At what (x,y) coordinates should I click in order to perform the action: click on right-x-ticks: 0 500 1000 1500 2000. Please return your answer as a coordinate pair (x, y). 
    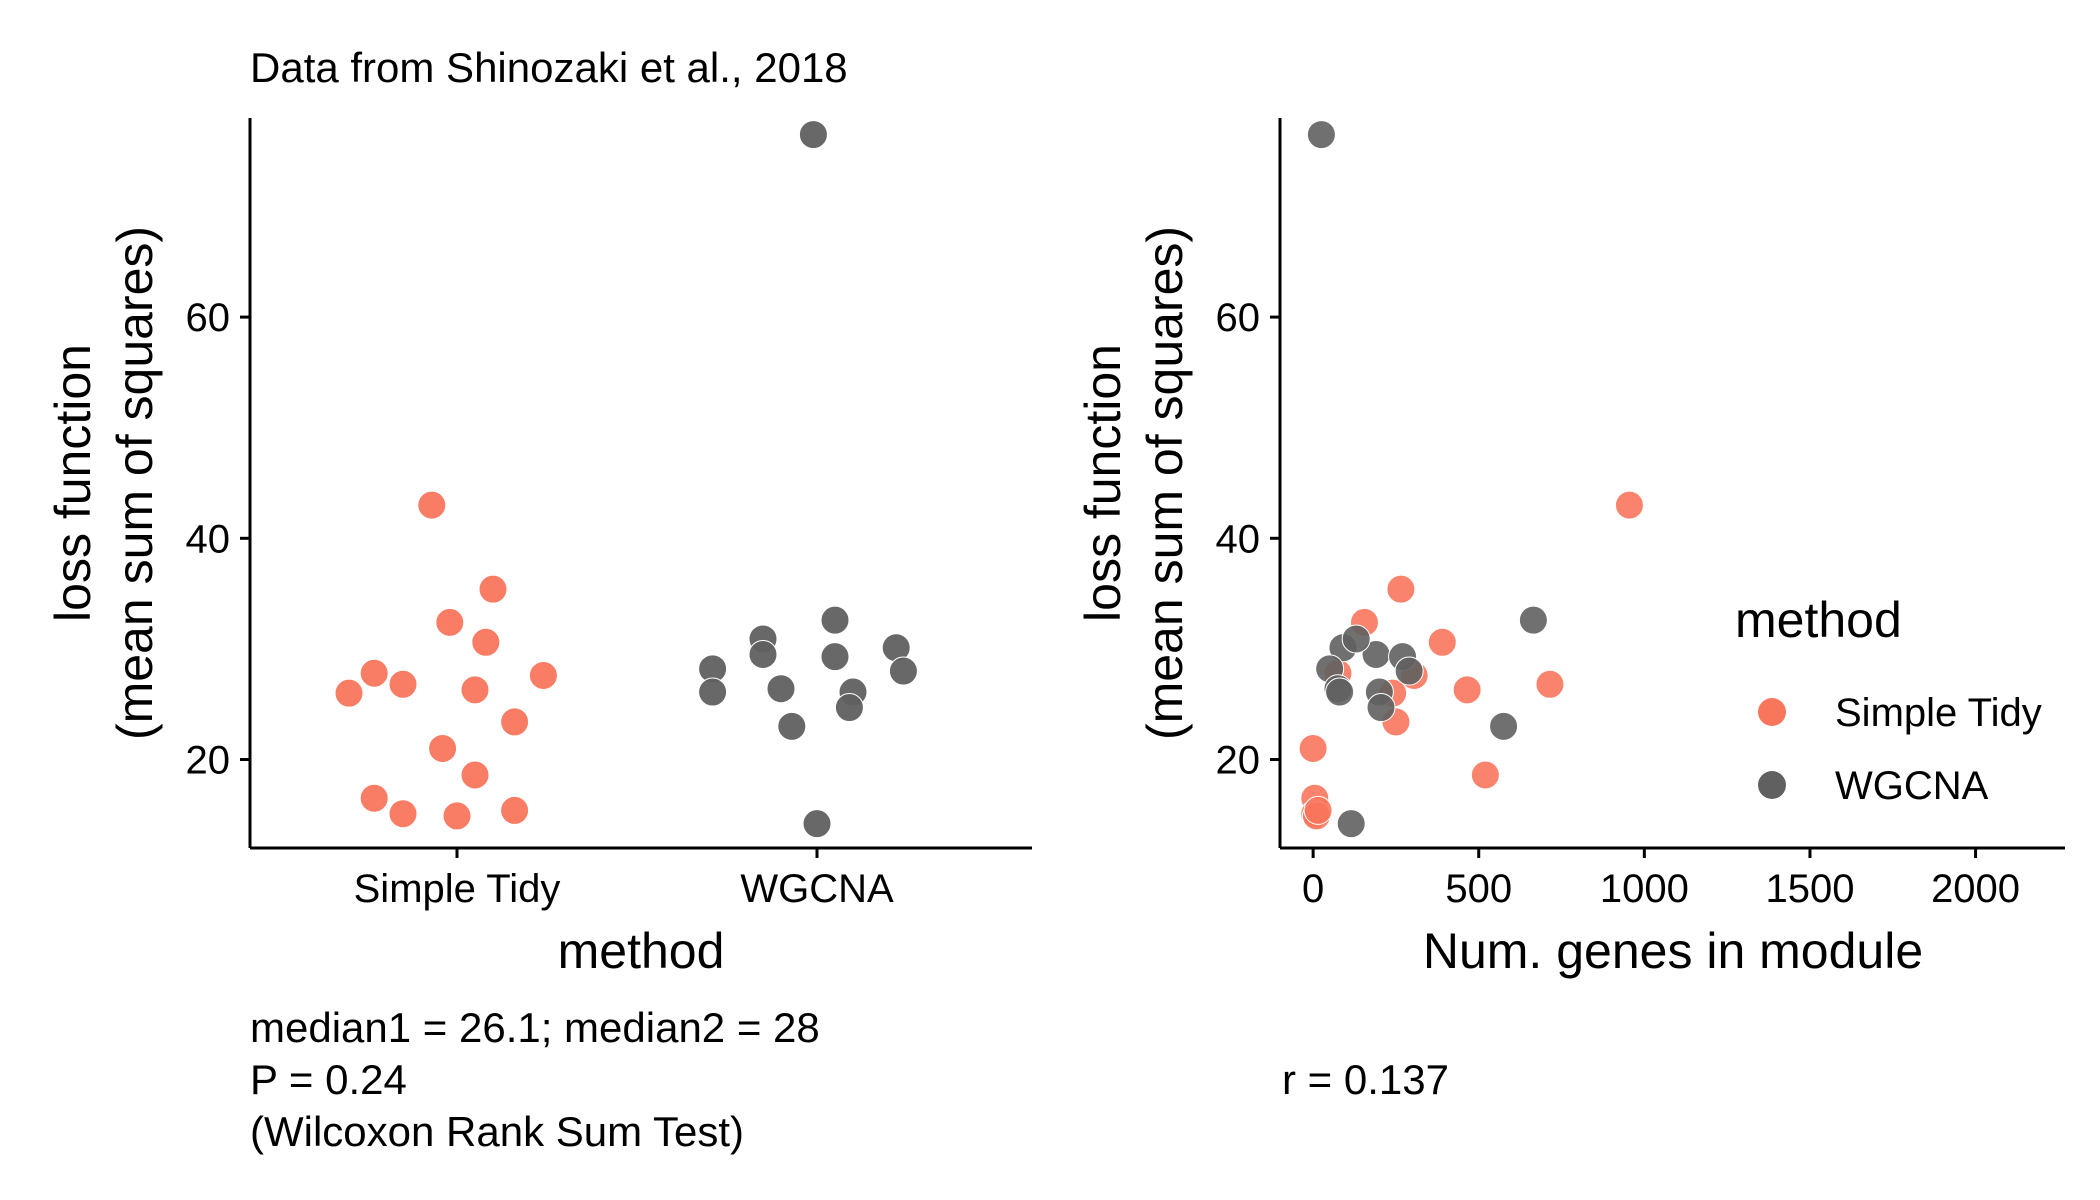
    Looking at the image, I should click on (1661, 879).